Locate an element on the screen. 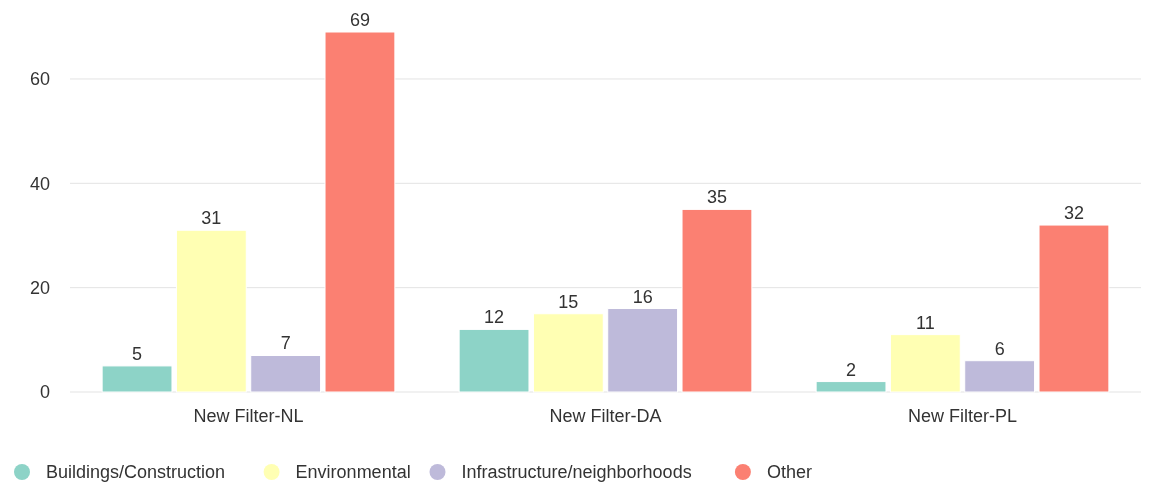 This screenshot has width=1153, height=489. legend-label: Infrastructure/neighborhoods is located at coordinates (576, 472).